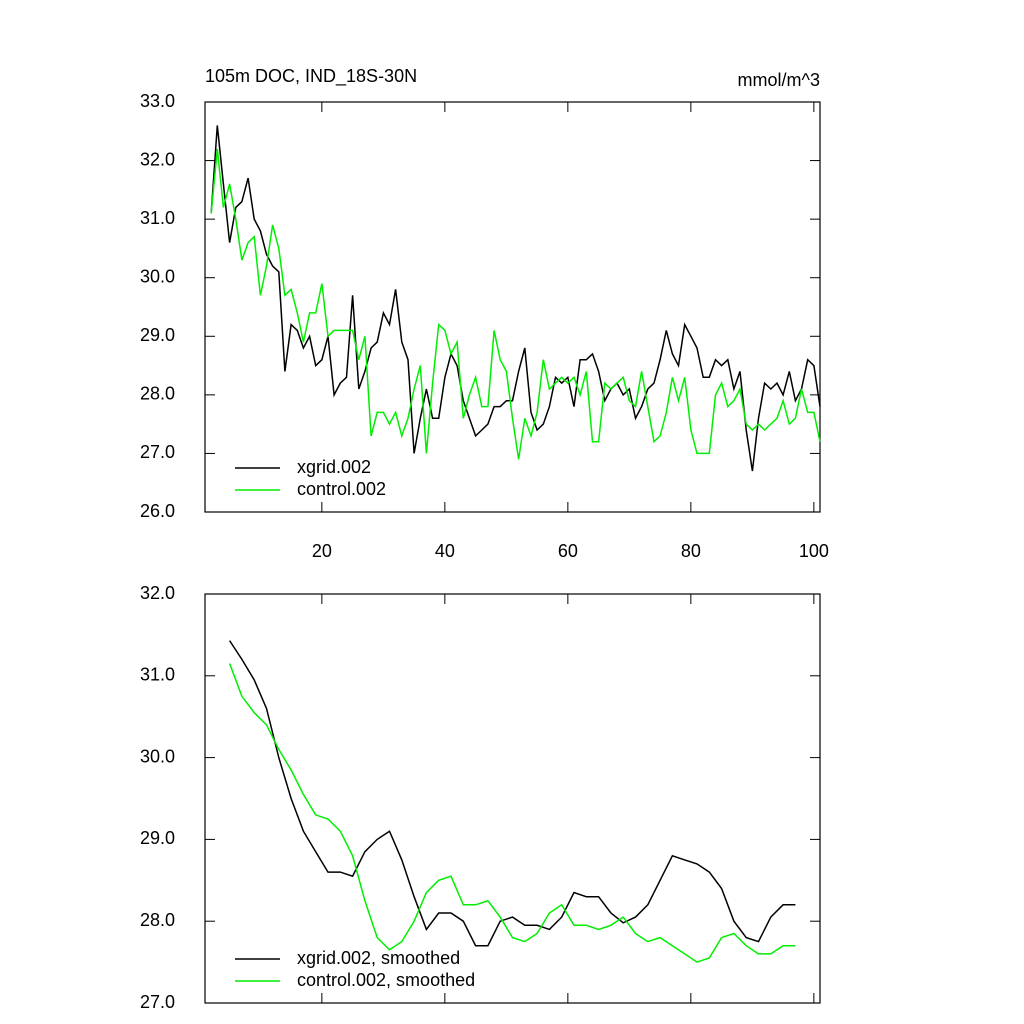  What do you see at coordinates (779, 80) in the screenshot?
I see `units-label: mmol/m^3` at bounding box center [779, 80].